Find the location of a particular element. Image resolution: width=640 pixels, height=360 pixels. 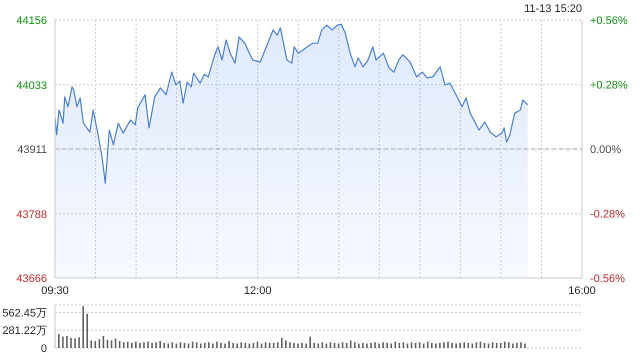

x-tick-label: 09:30 is located at coordinates (55, 290).